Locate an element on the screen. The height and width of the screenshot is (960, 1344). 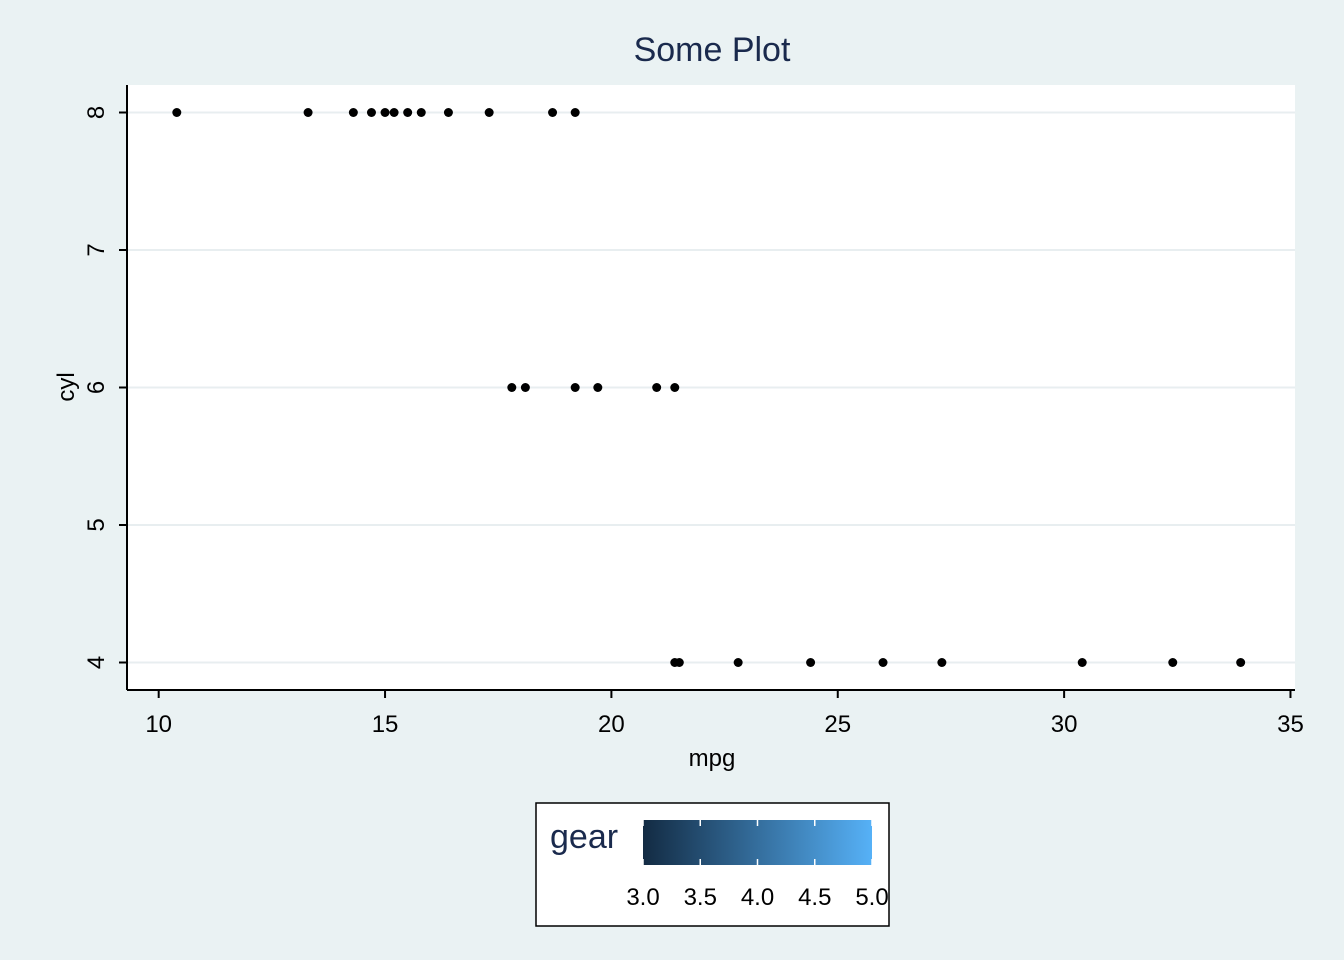
legend: gear 3.0 3.5 4.0 4.5 5.0 is located at coordinates (712, 864).